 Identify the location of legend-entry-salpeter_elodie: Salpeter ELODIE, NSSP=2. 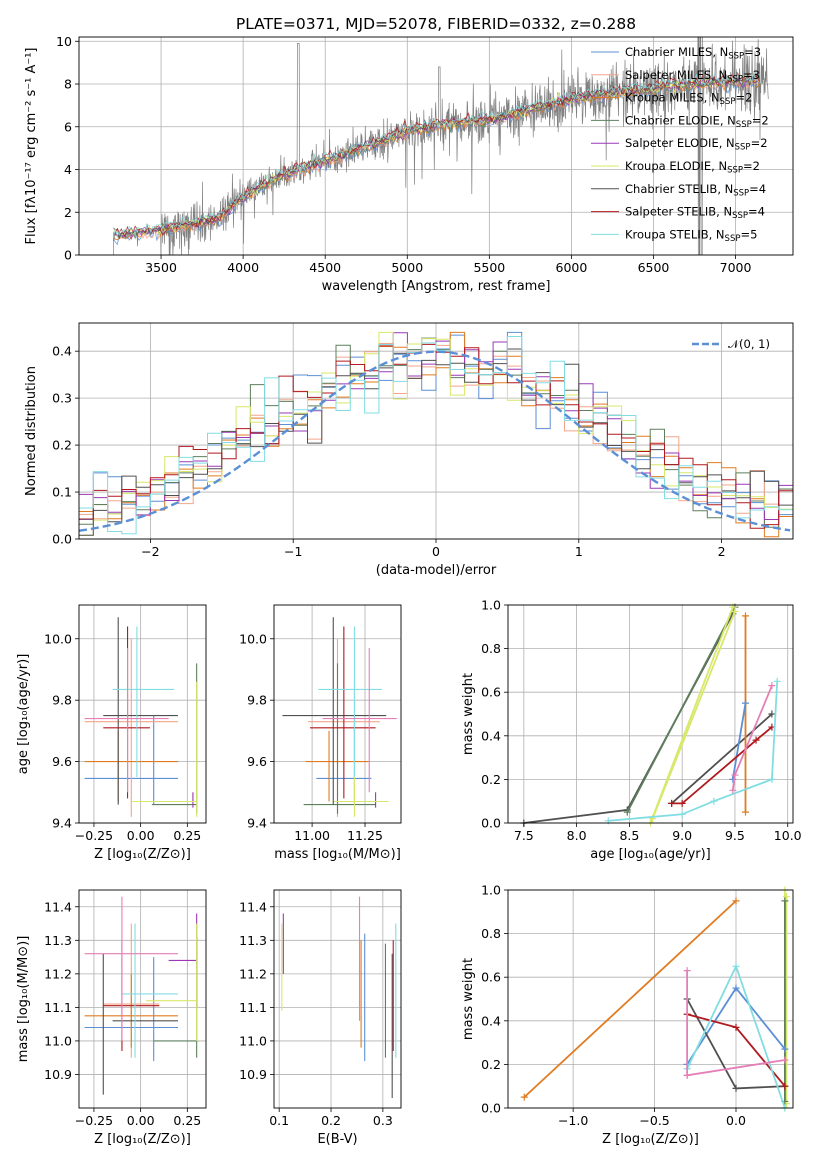
(696, 144).